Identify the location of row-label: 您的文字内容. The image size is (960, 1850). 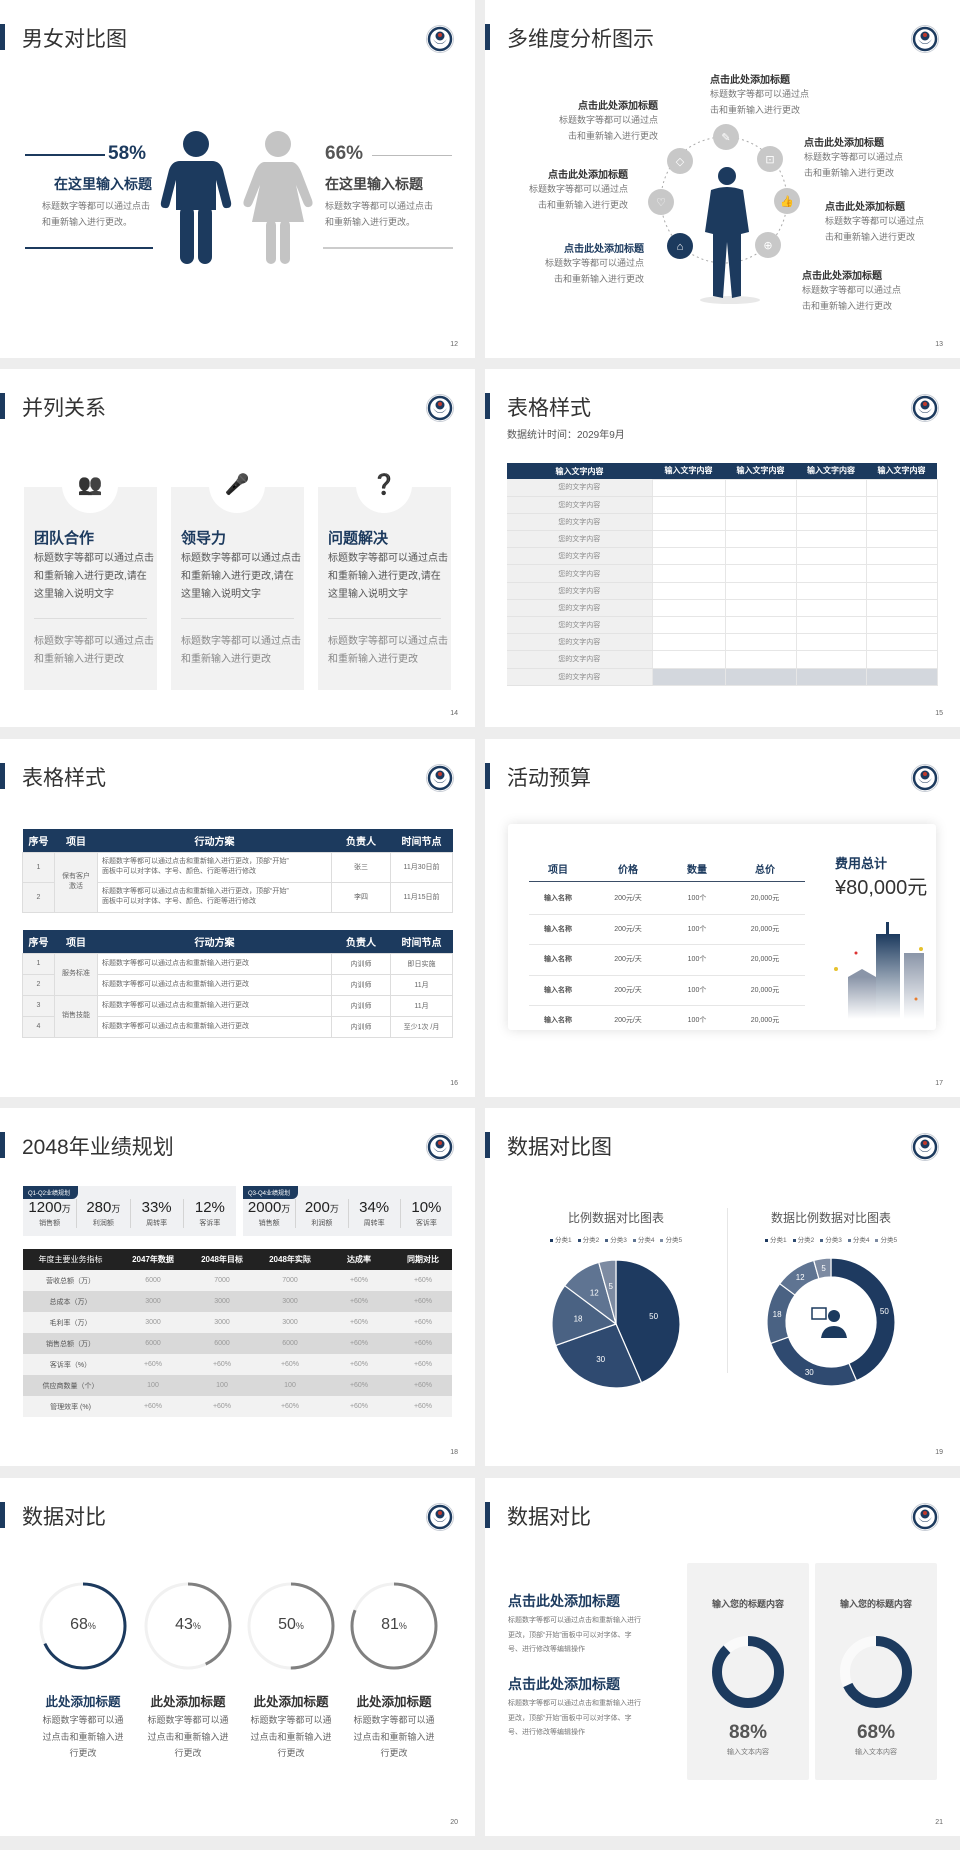
(579, 505).